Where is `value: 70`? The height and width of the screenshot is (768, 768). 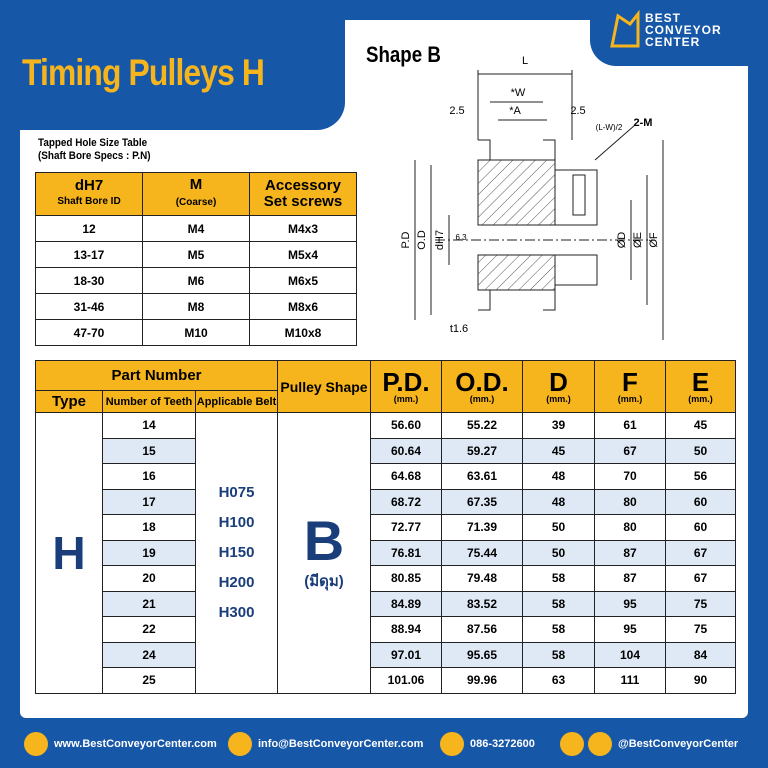
value: 70 is located at coordinates (630, 476).